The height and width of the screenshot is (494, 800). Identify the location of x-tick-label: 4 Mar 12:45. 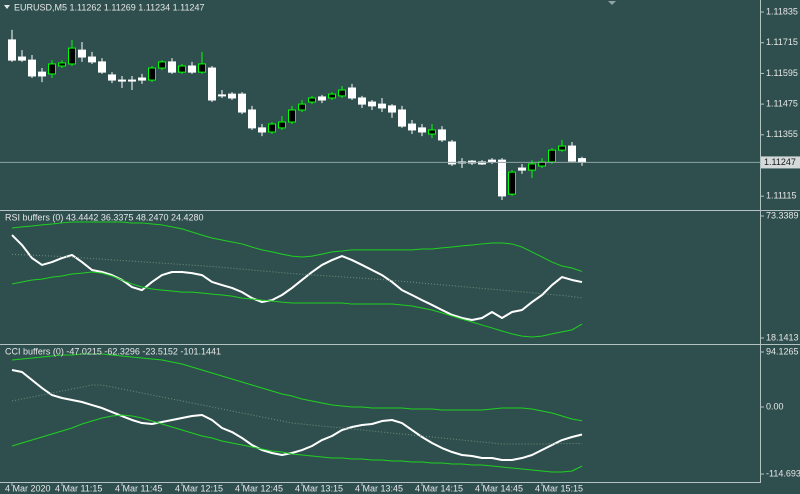
(259, 488).